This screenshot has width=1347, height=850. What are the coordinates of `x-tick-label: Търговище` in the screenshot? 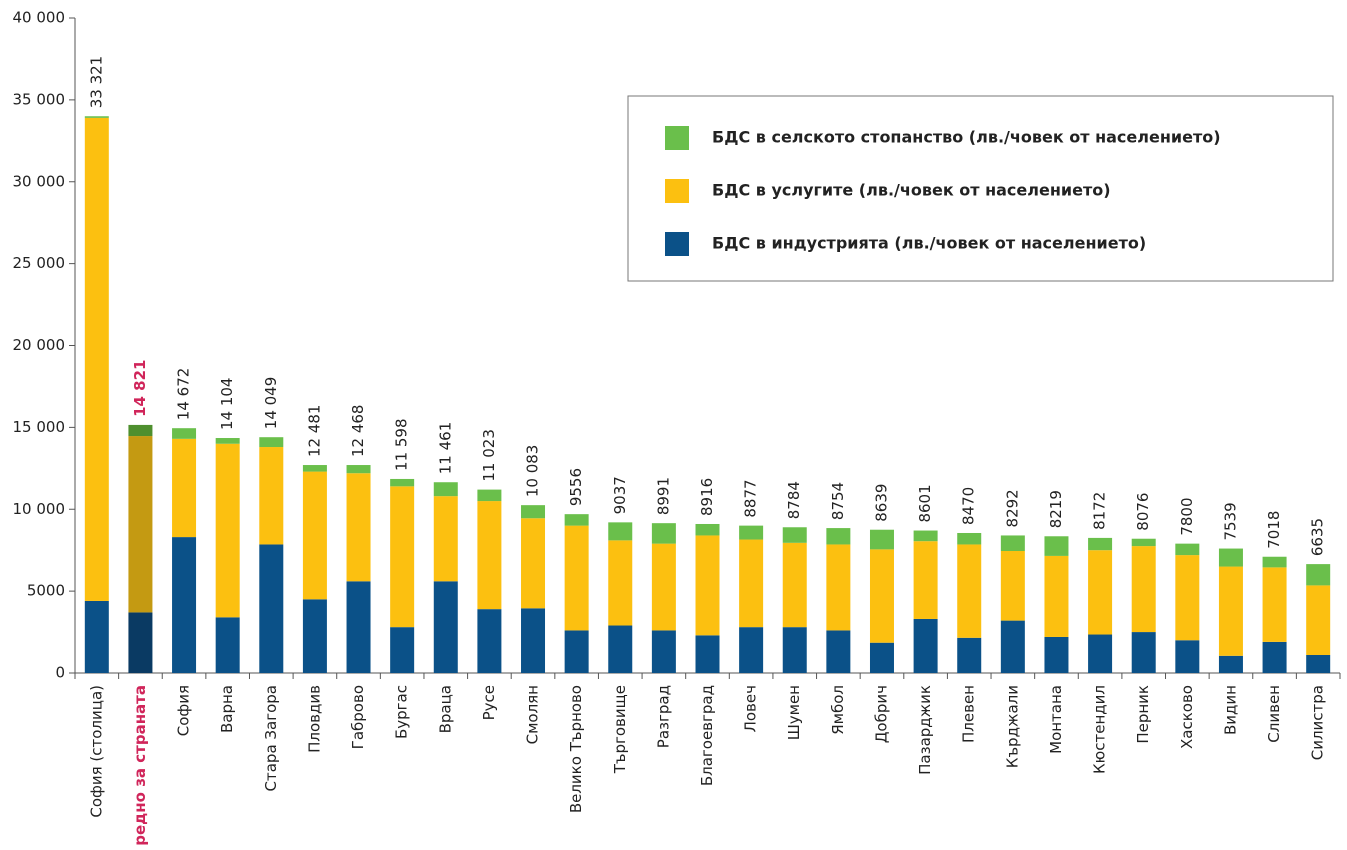 It's located at (620, 729).